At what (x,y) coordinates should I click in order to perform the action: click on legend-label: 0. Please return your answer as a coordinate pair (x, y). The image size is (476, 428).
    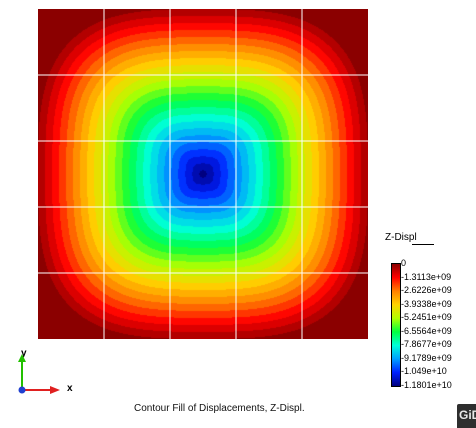
    Looking at the image, I should click on (404, 263).